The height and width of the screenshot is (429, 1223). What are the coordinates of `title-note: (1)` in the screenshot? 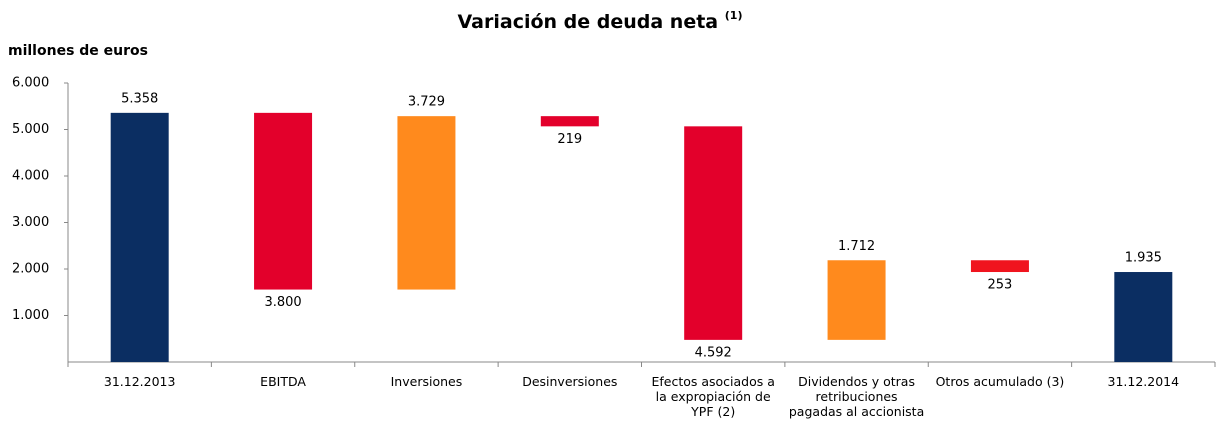 It's located at (734, 15).